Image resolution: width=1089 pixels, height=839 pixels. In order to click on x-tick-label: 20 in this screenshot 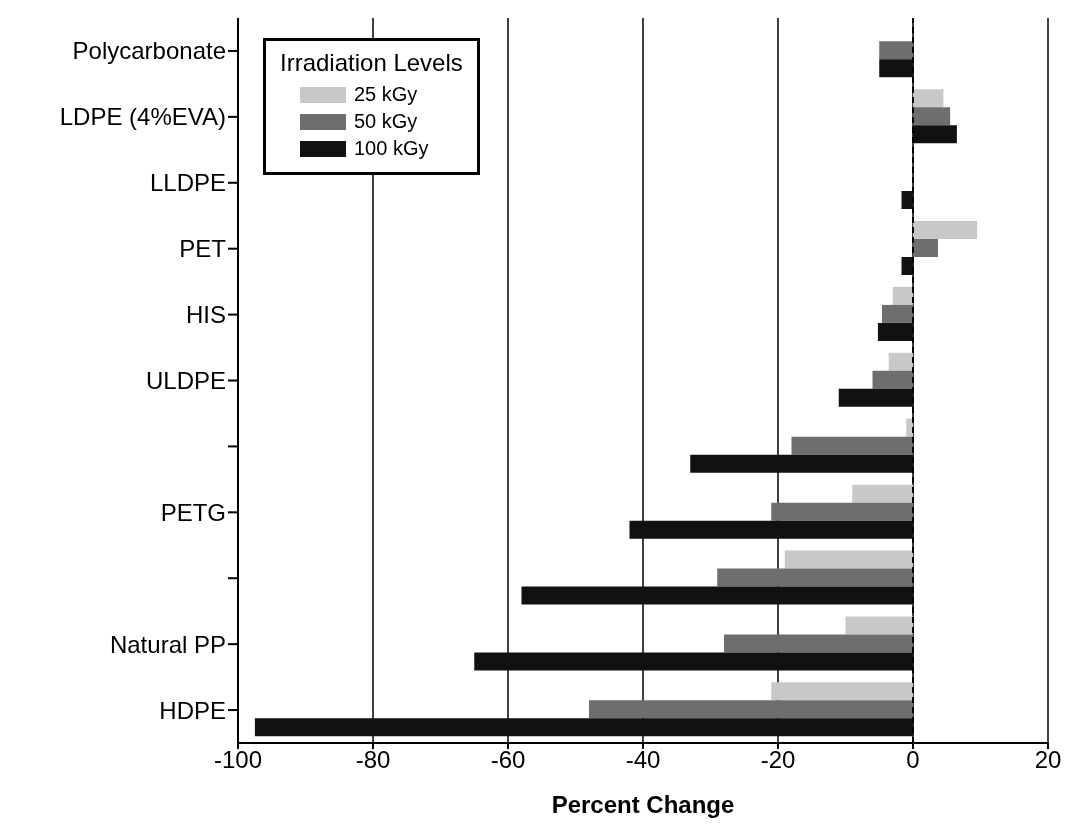, I will do `click(1048, 760)`.